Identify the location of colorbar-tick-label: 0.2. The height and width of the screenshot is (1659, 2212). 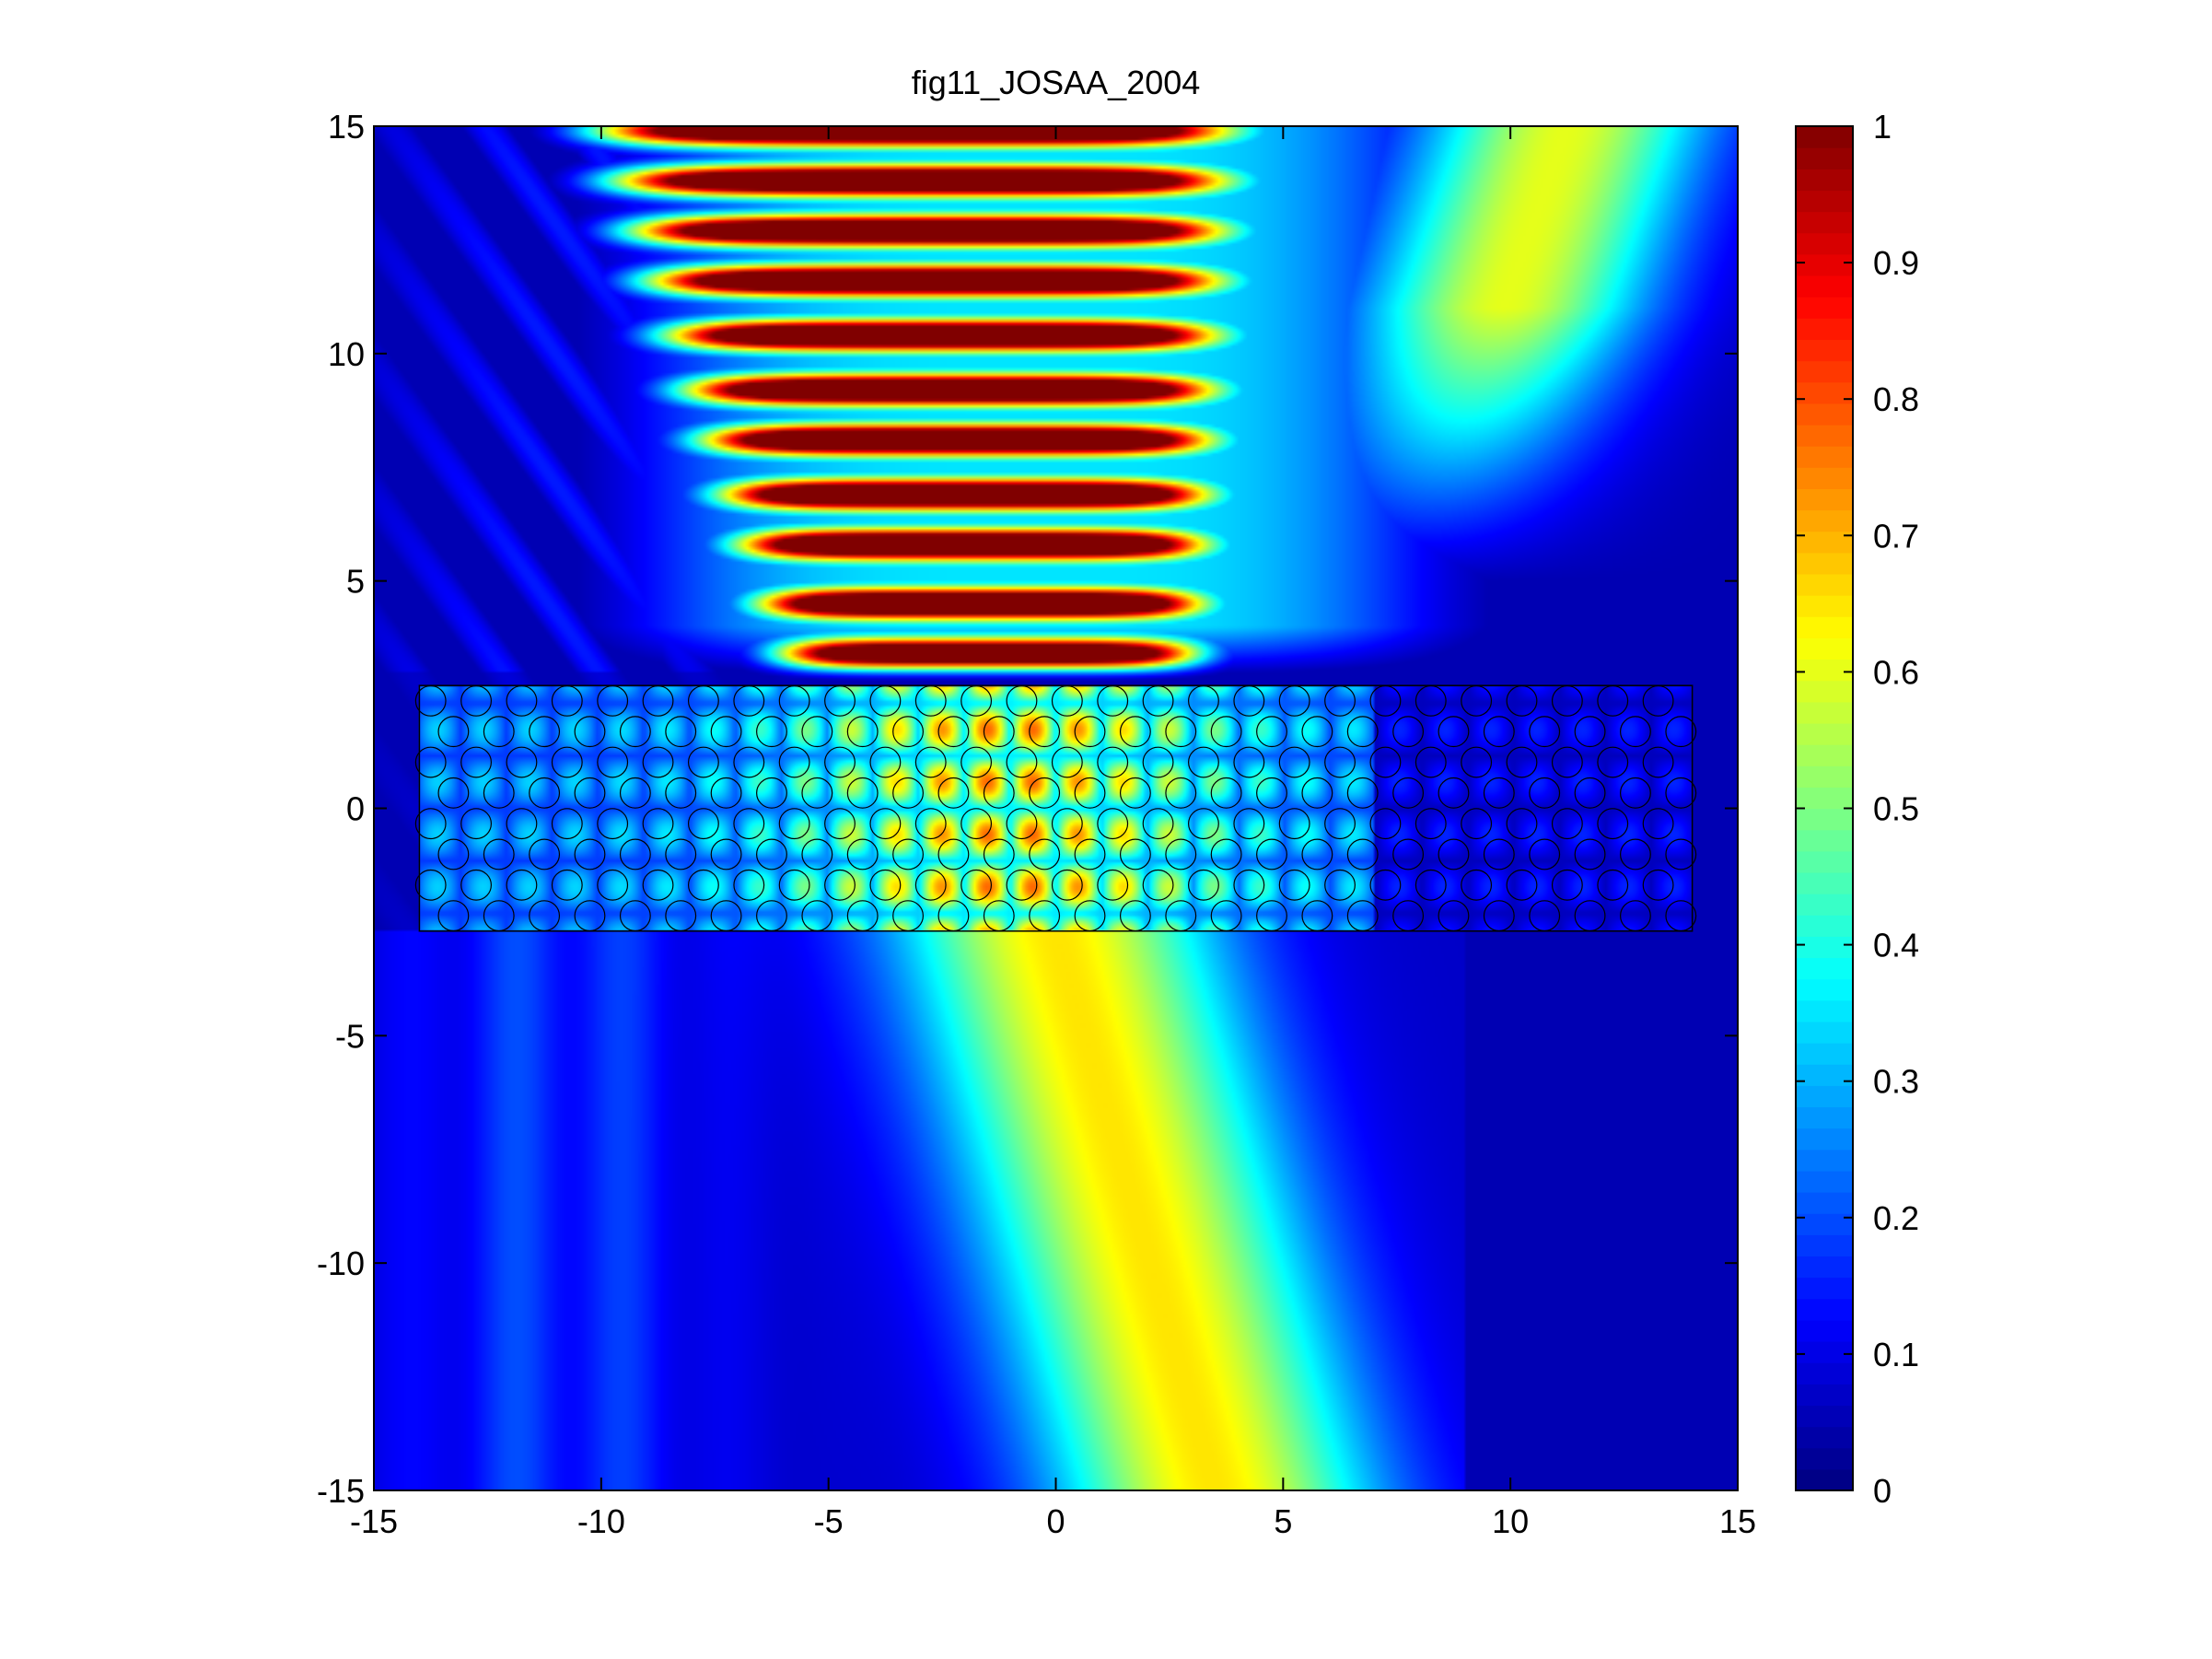
(1896, 1218).